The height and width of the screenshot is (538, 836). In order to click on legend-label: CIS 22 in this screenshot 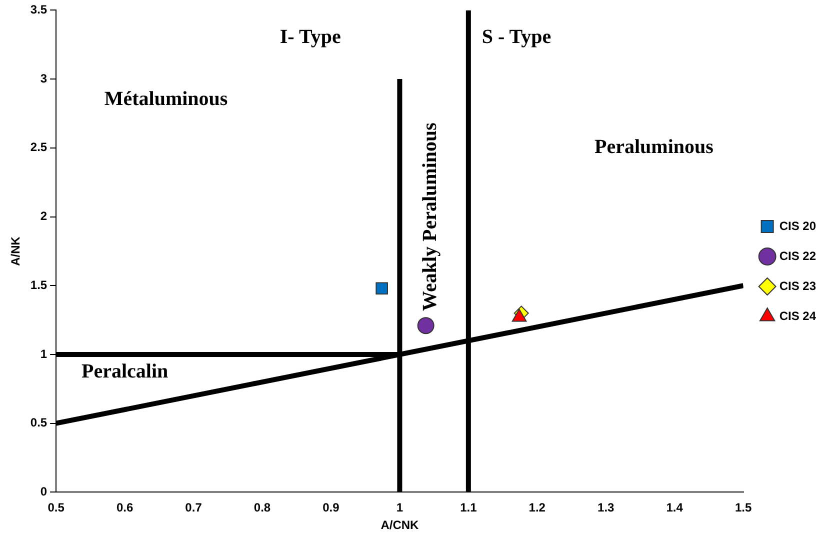, I will do `click(797, 255)`.